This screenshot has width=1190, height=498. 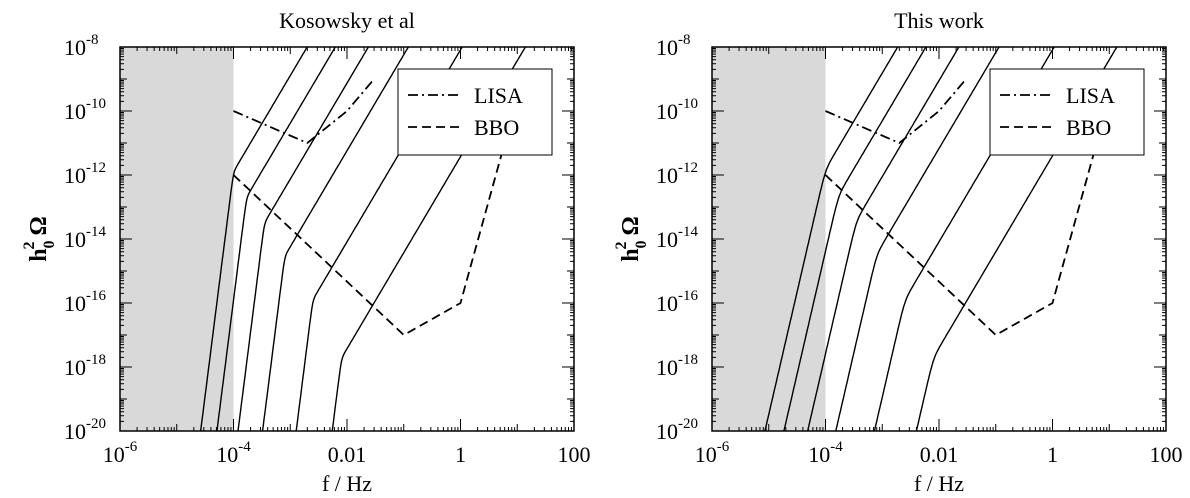 What do you see at coordinates (347, 20) in the screenshot?
I see `chart-title: Kosowsky et al` at bounding box center [347, 20].